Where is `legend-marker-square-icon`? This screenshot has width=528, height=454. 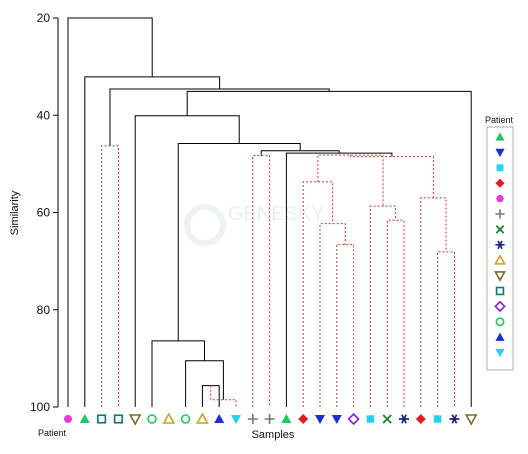
legend-marker-square-icon is located at coordinates (500, 168).